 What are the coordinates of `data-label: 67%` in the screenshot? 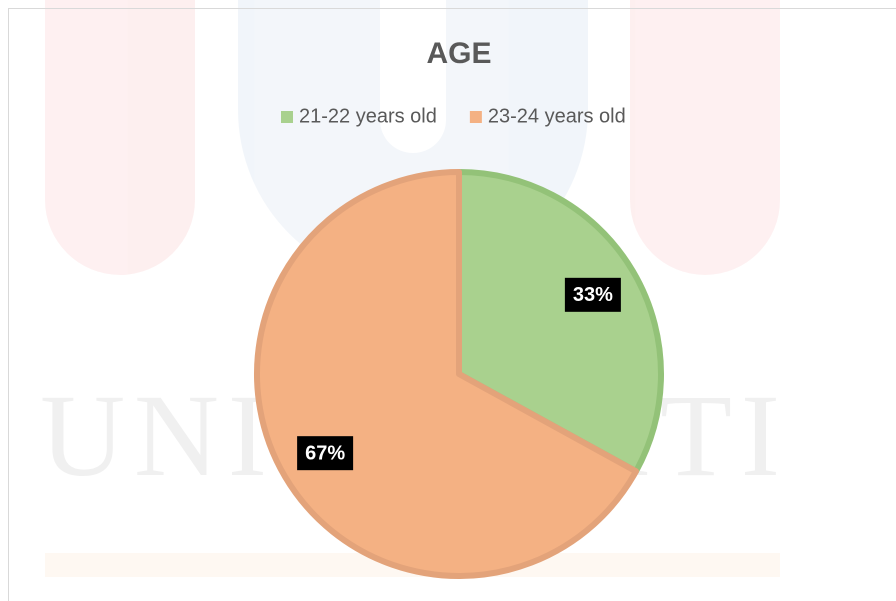 It's located at (325, 453).